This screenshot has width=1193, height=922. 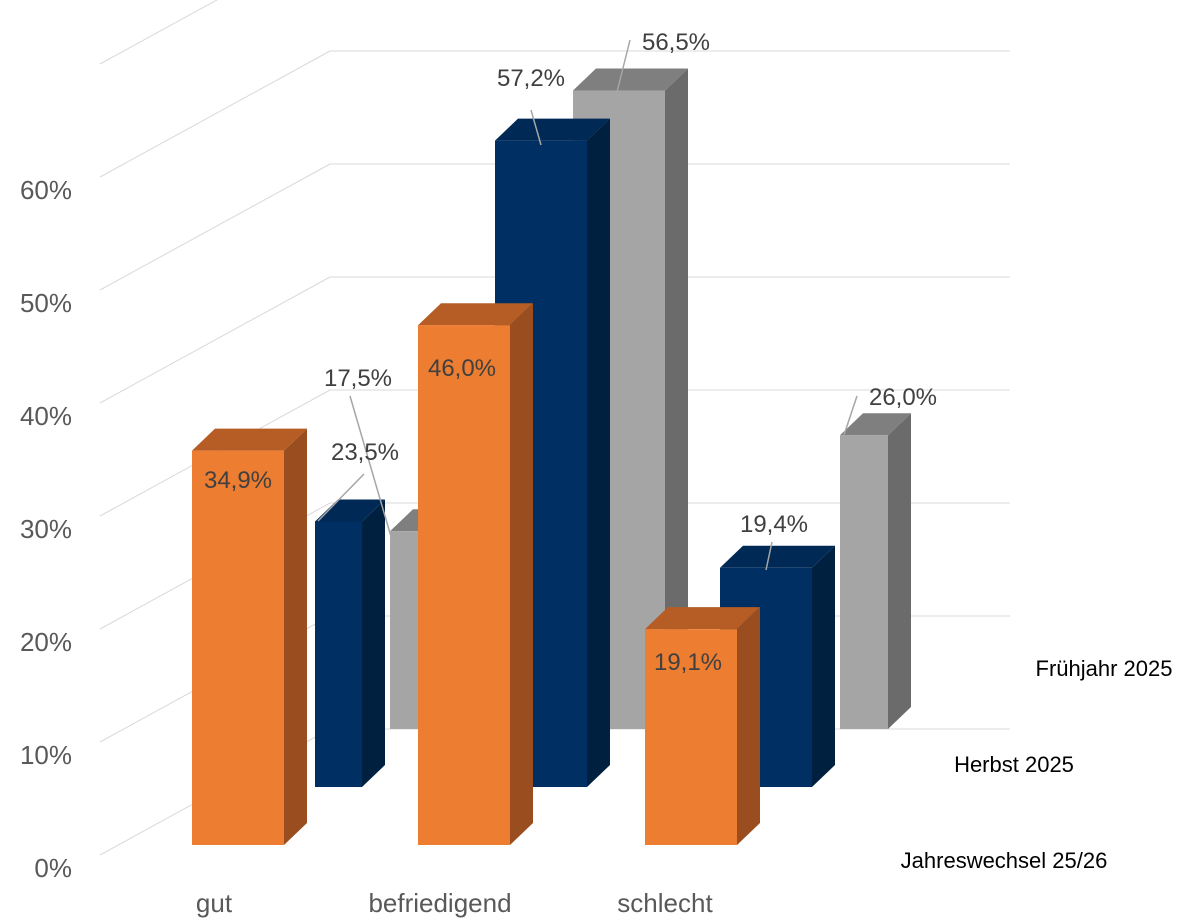 I want to click on series-label-fr-hjahr-2025: Frühjahr 2025, so click(x=1104, y=668).